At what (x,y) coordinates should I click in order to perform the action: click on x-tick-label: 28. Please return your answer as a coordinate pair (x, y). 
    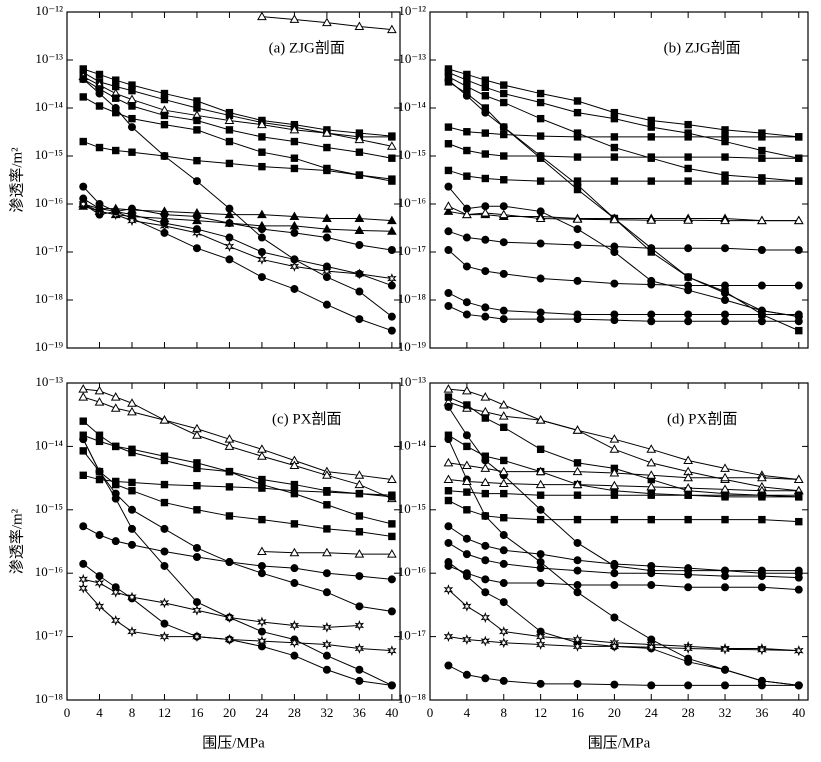
    Looking at the image, I should click on (688, 712).